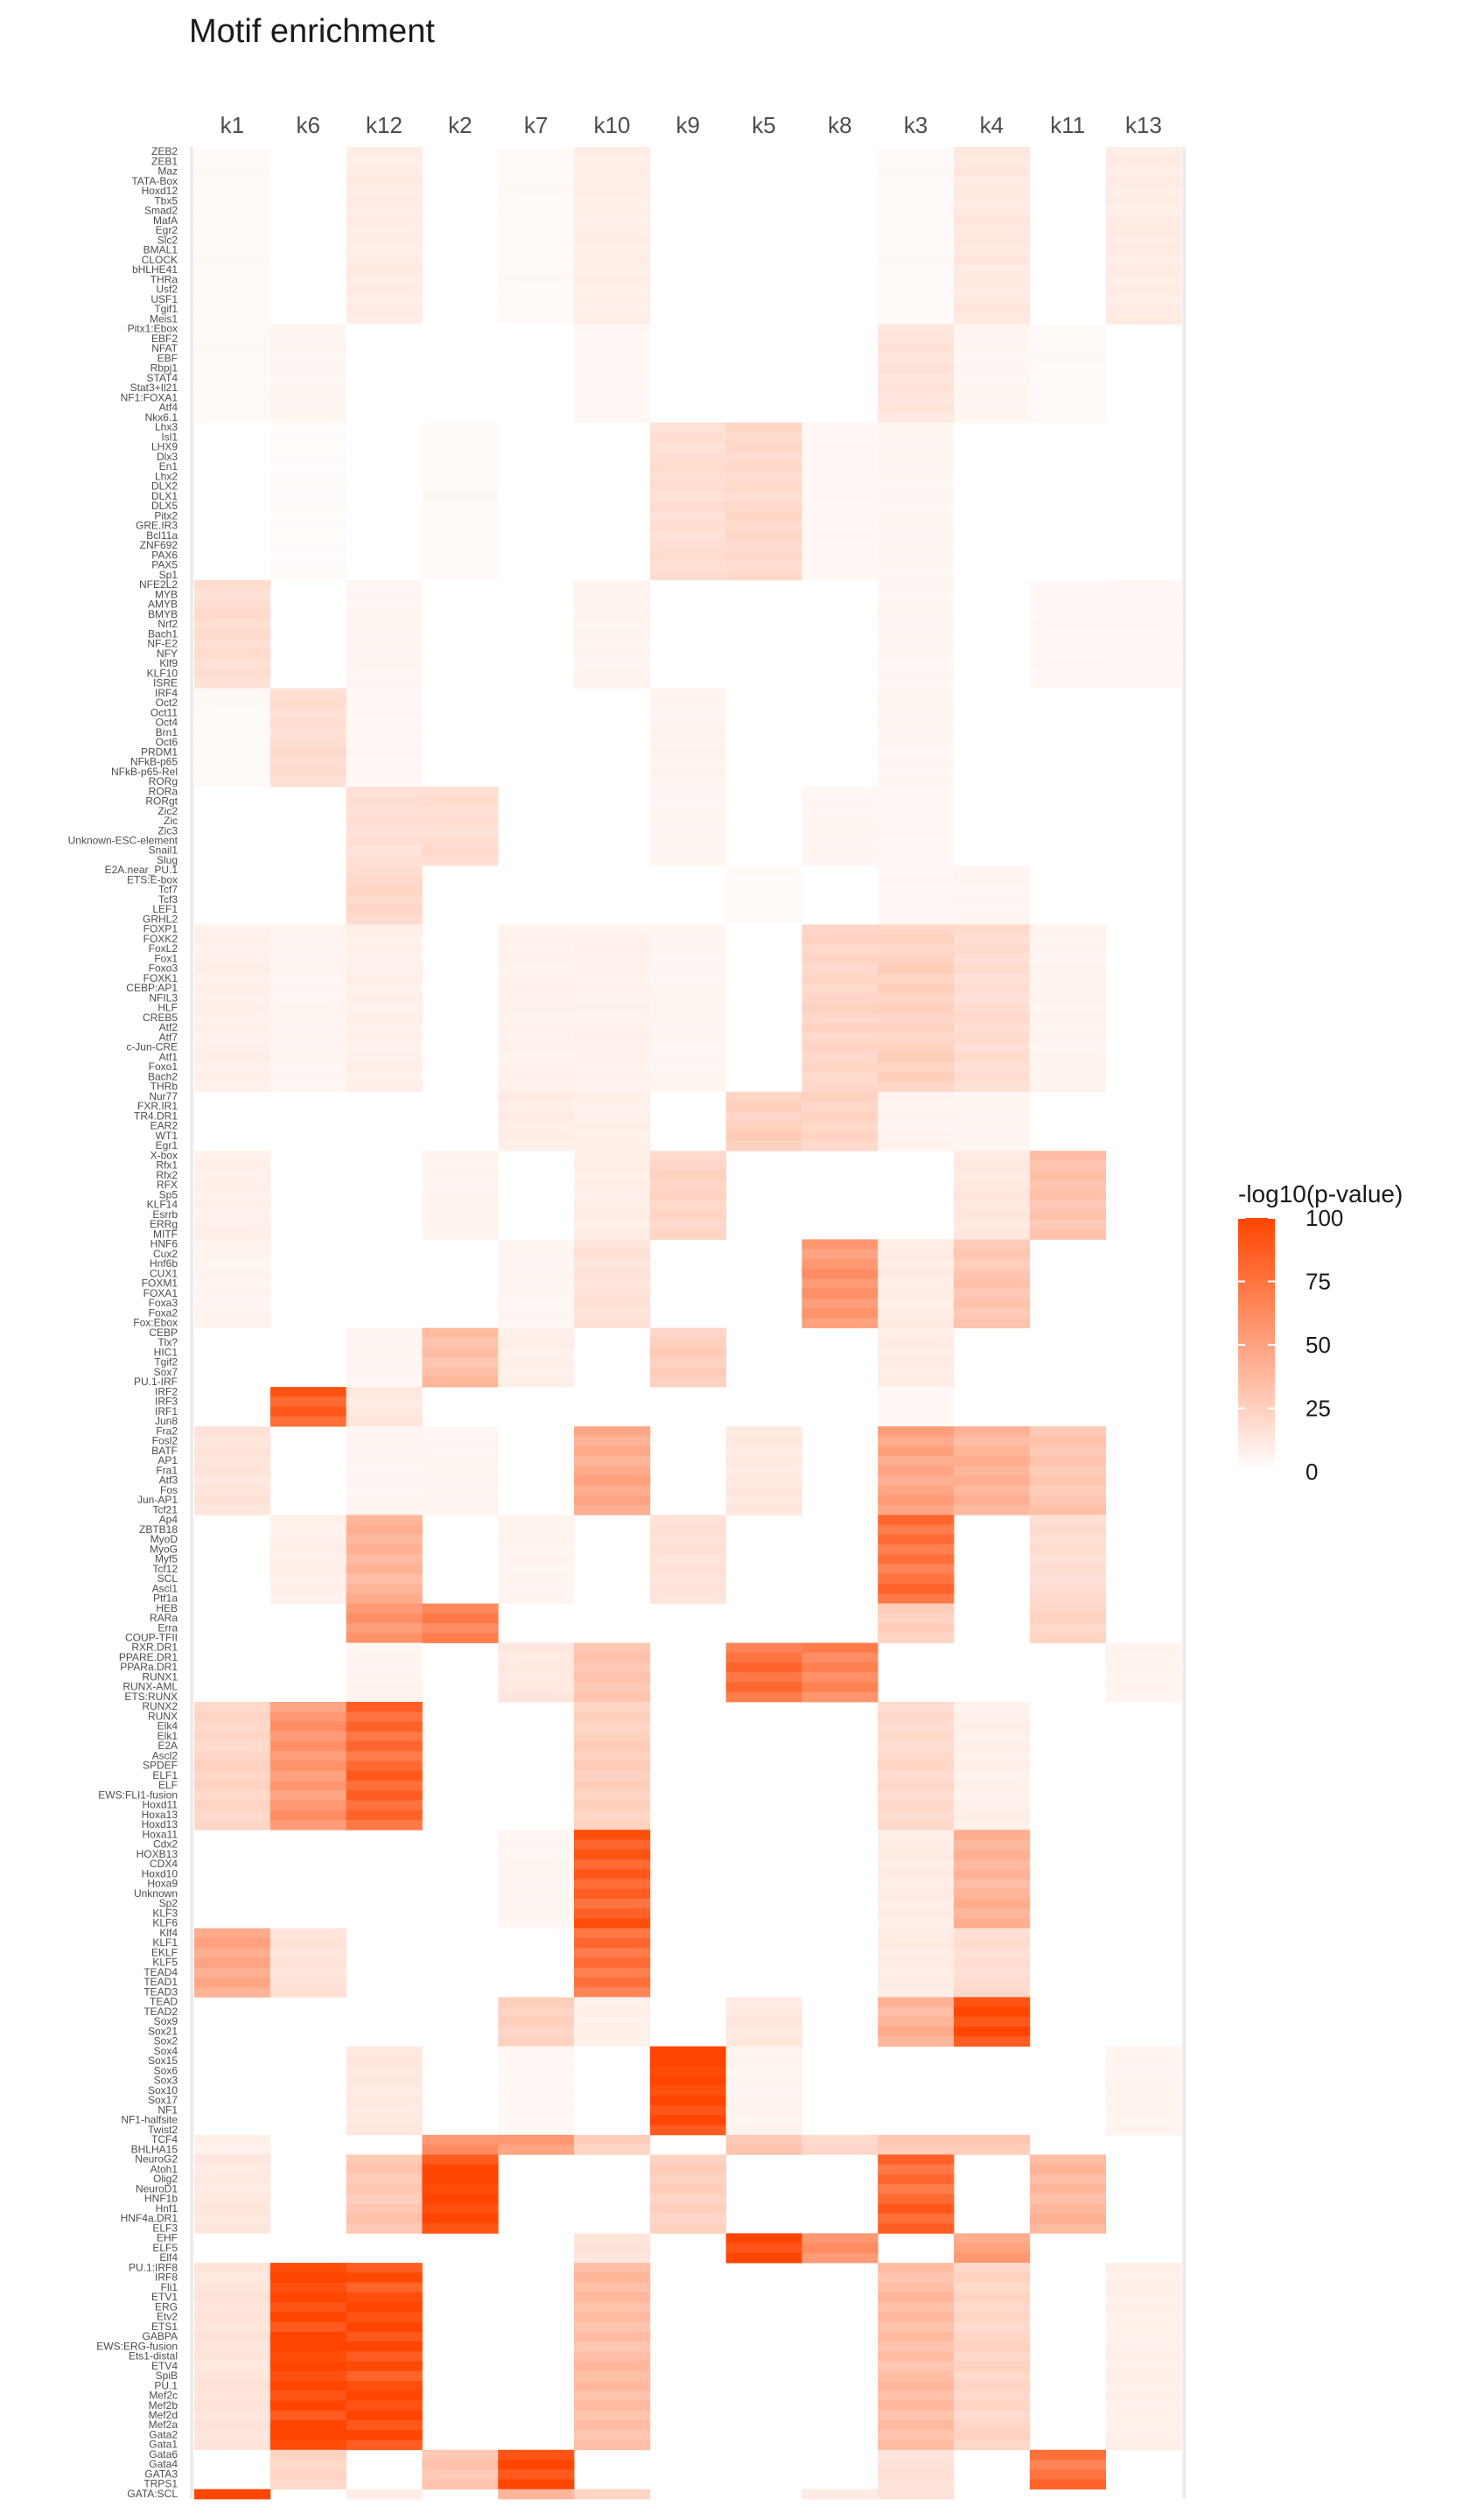 This screenshot has height=2520, width=1470. I want to click on legend-tick-label: 25, so click(1318, 1409).